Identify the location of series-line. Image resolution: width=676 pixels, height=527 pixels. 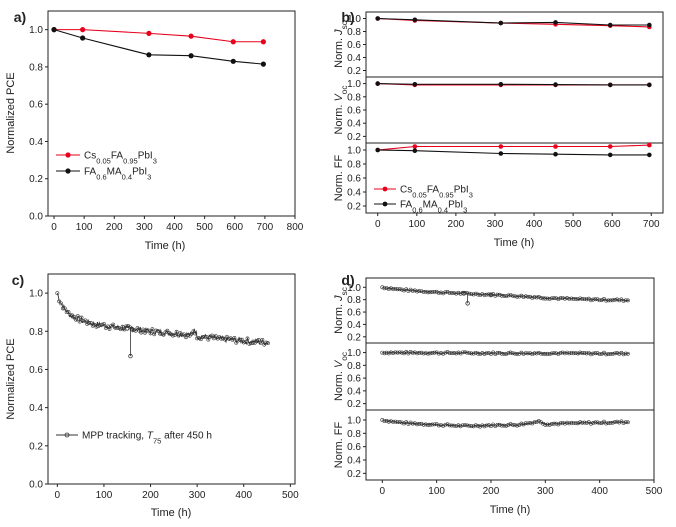
(513, 147).